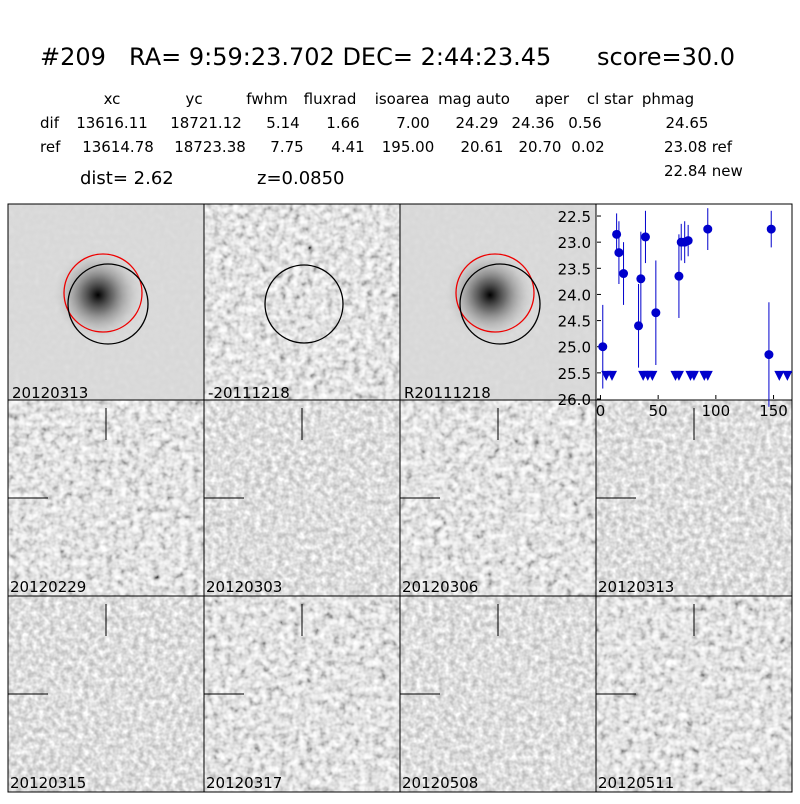  Describe the element at coordinates (440, 783) in the screenshot. I see `panel-label: 20120508` at that location.